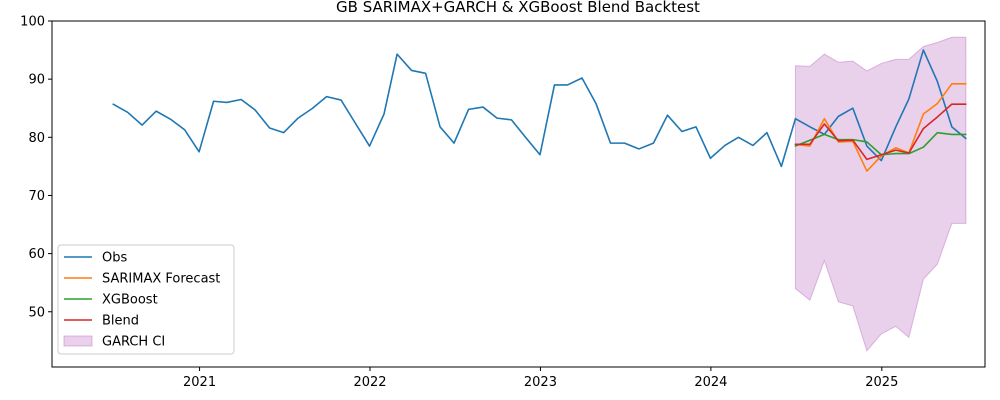 The width and height of the screenshot is (1000, 400). What do you see at coordinates (78, 341) in the screenshot?
I see `legend-swatch` at bounding box center [78, 341].